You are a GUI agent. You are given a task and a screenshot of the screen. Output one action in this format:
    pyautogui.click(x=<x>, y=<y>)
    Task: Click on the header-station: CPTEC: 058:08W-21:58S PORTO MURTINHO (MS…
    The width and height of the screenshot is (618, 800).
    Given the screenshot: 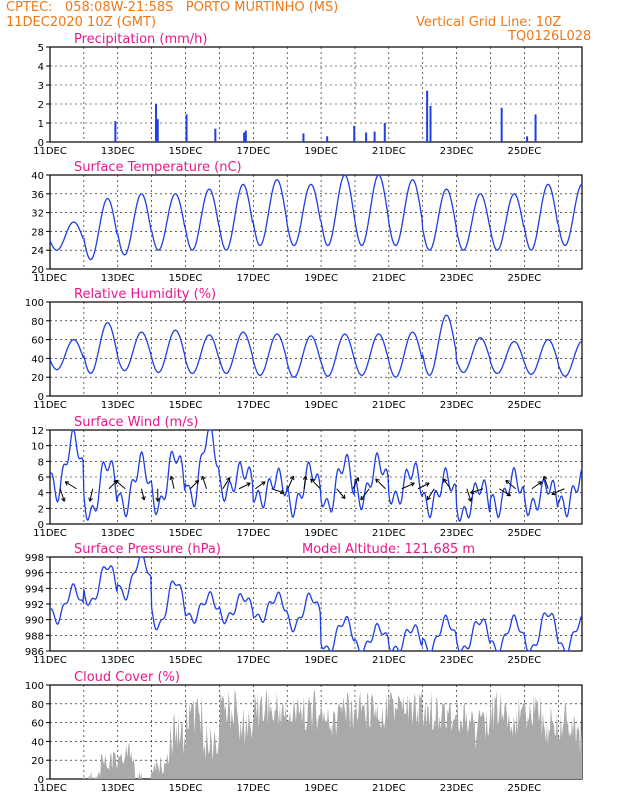 What is the action you would take?
    pyautogui.click(x=172, y=7)
    